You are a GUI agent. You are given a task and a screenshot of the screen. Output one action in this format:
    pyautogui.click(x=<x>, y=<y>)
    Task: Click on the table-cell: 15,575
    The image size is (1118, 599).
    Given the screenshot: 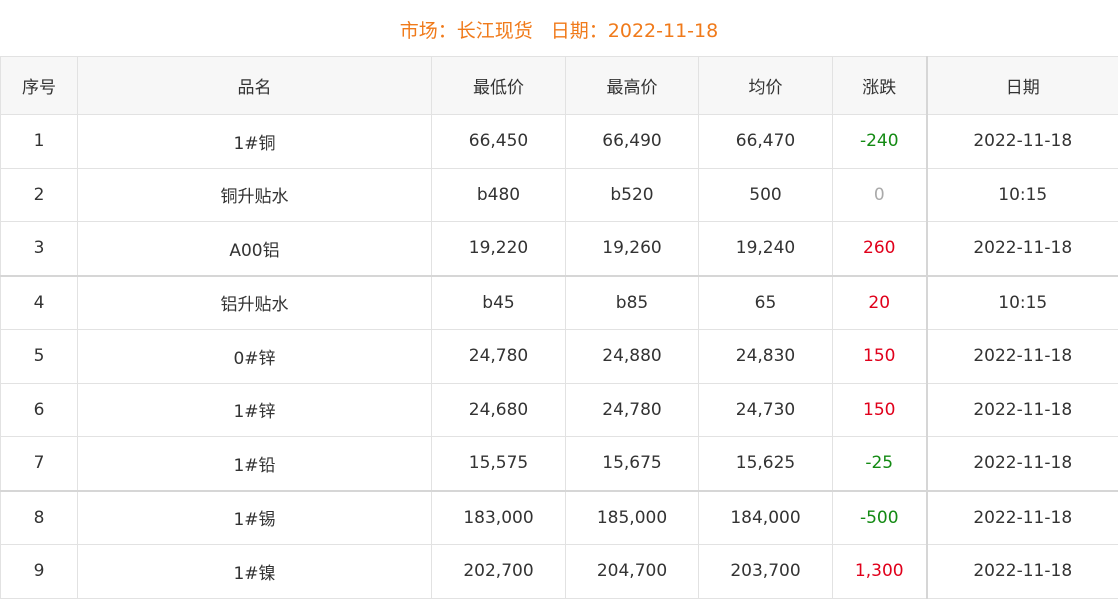 What is the action you would take?
    pyautogui.click(x=499, y=464)
    